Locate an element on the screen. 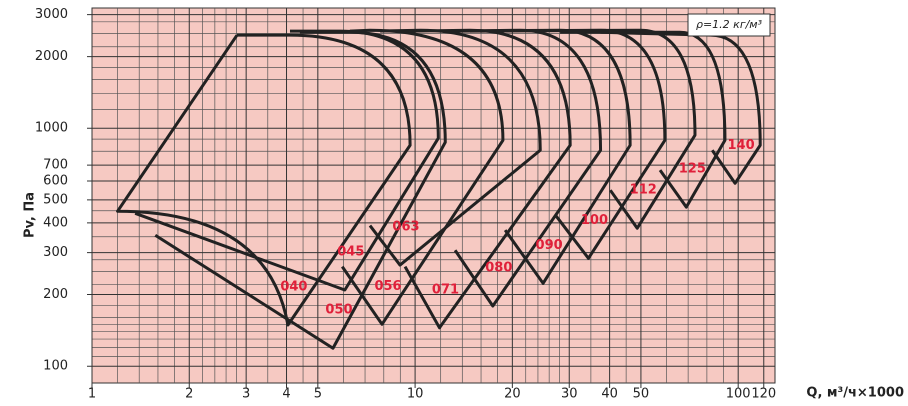 Image resolution: width=908 pixels, height=406 pixels. y-tick-label: 400 is located at coordinates (55, 222).